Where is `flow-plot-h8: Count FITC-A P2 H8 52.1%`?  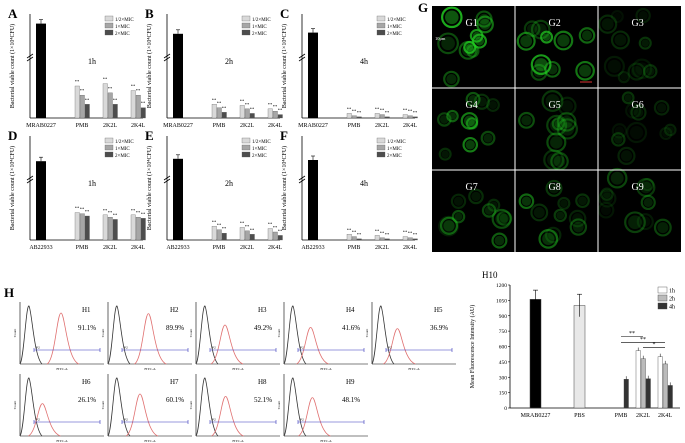 flow-plot-h8: Count FITC-A P2 H8 52.1% is located at coordinates (234, 408).